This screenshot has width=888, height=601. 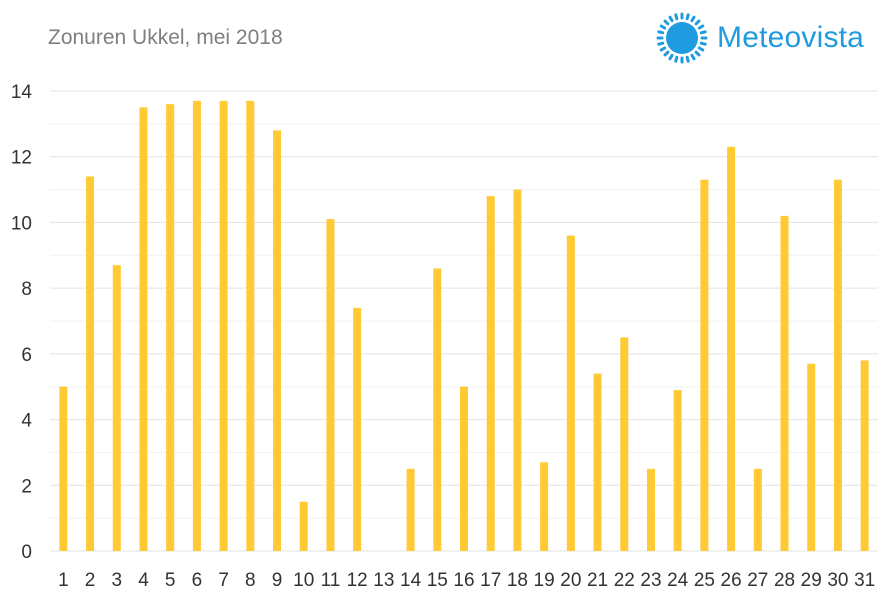 I want to click on x-tick-label: 20, so click(x=570, y=580).